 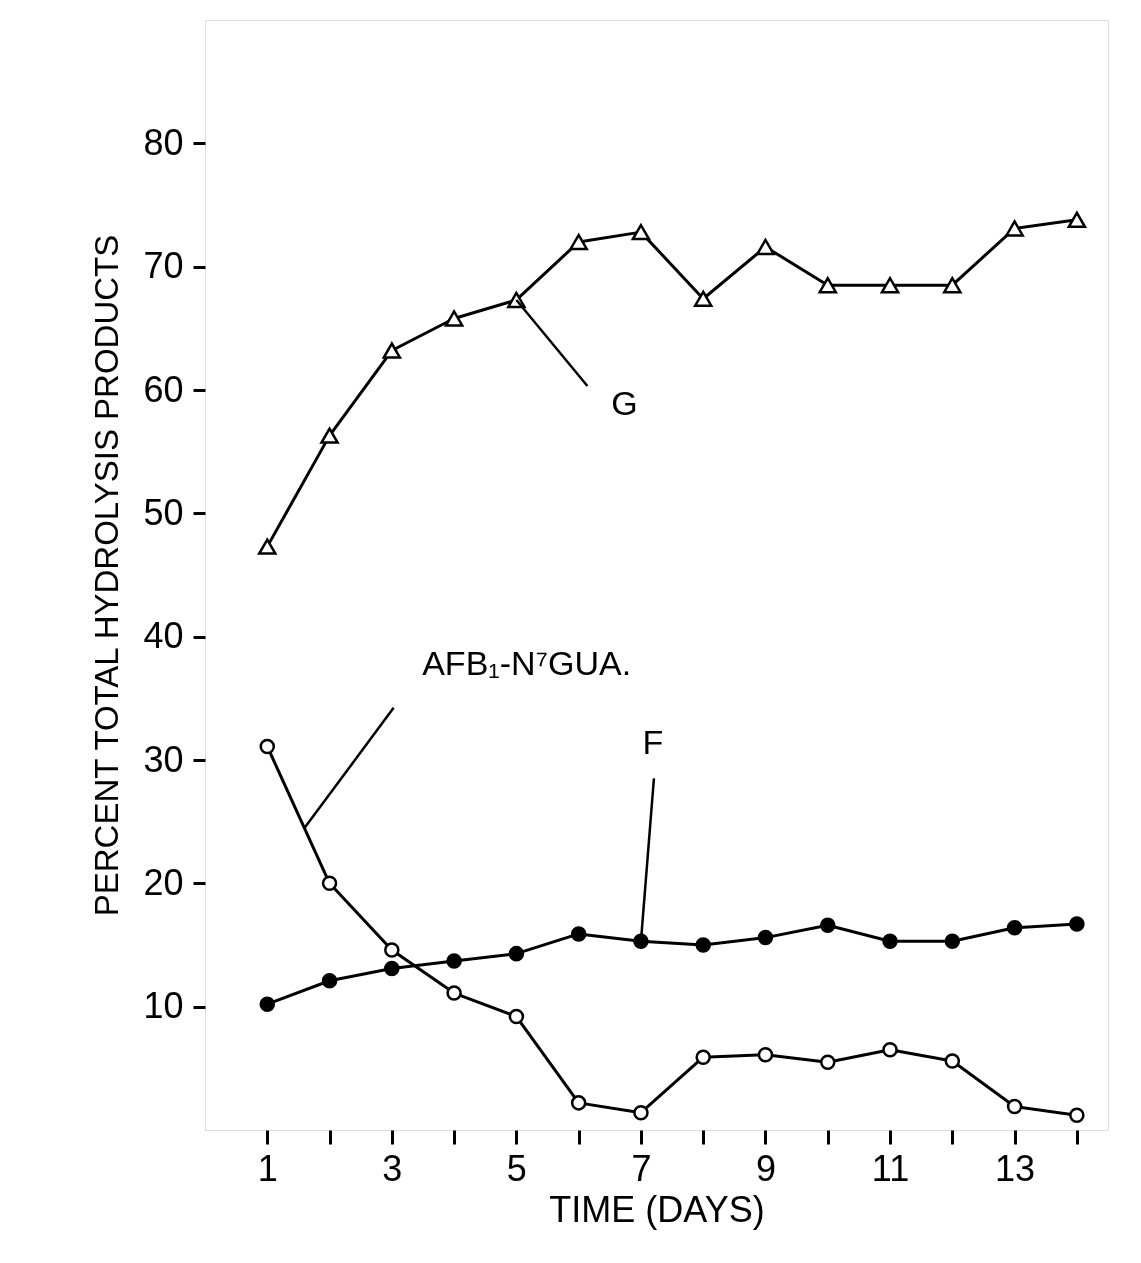 I want to click on y-tick-label: 10, so click(x=163, y=1006).